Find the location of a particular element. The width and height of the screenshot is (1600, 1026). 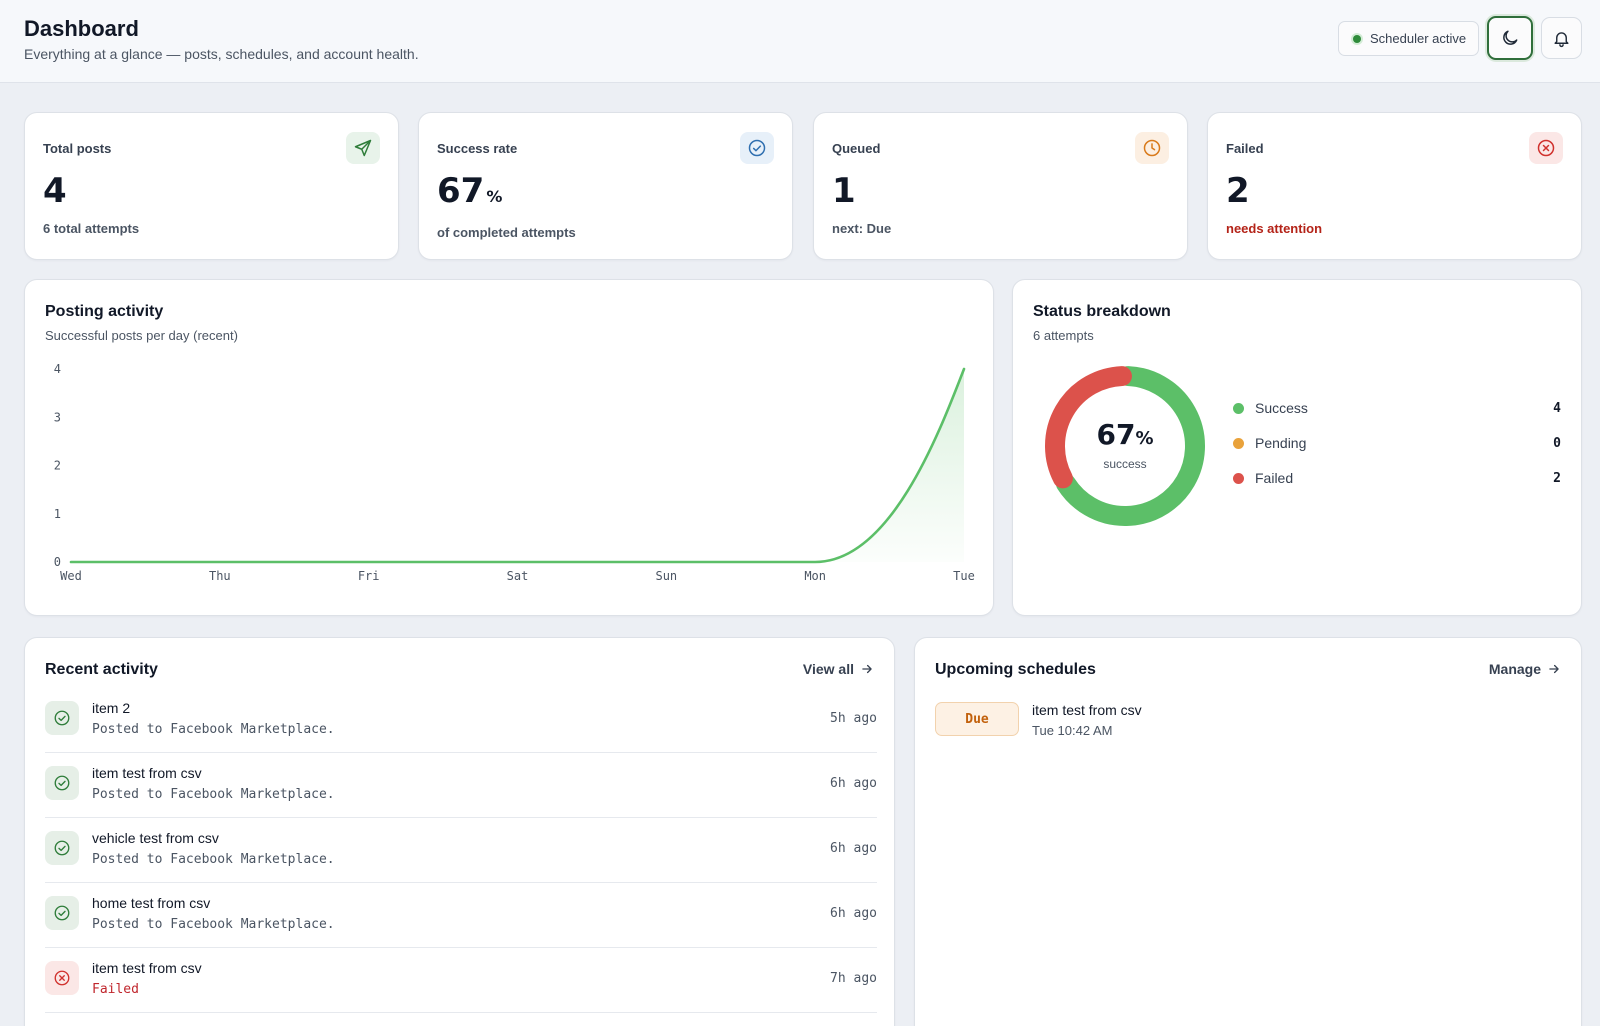

legend-item-pending: Pending 0 is located at coordinates (1397, 443).